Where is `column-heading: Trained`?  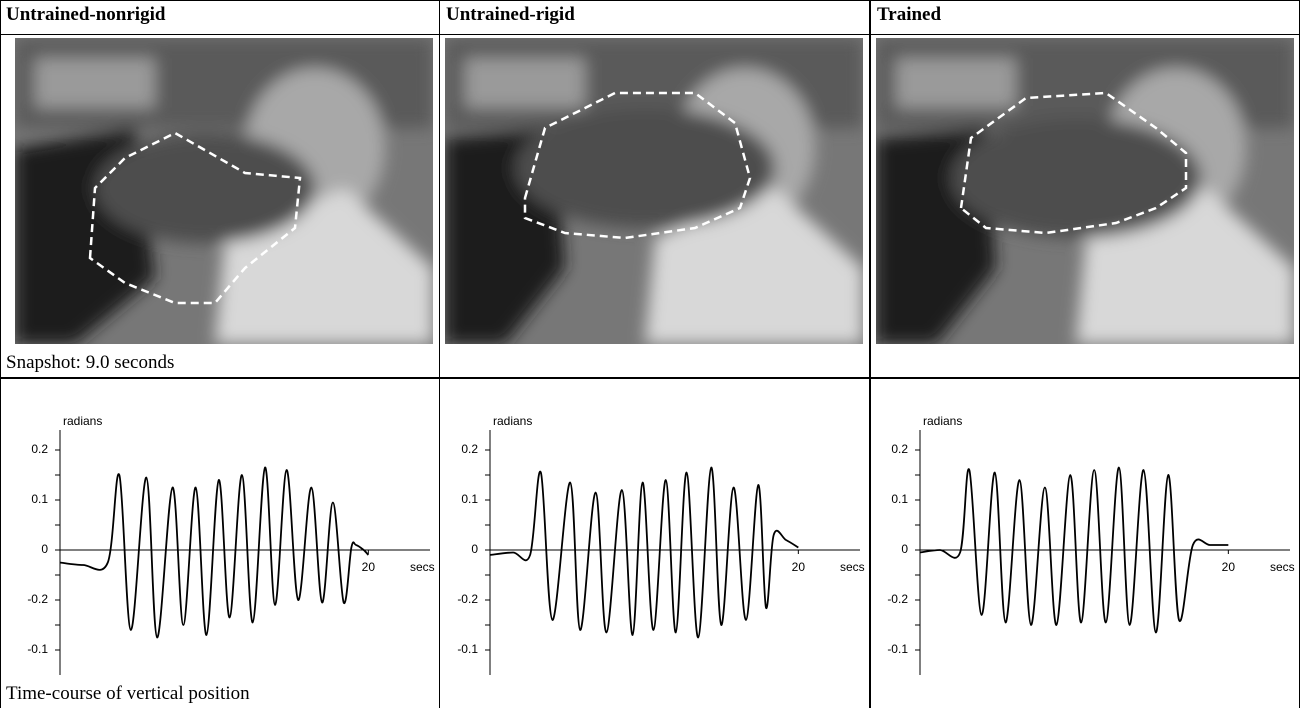 column-heading: Trained is located at coordinates (909, 14).